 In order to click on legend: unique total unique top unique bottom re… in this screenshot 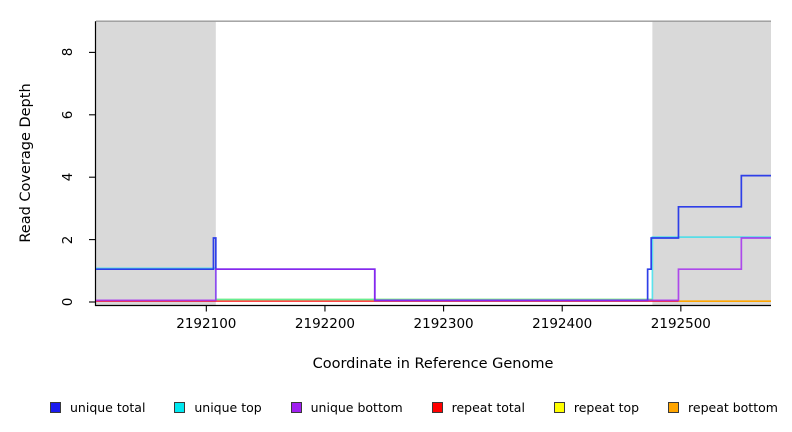, I will do `click(414, 407)`.